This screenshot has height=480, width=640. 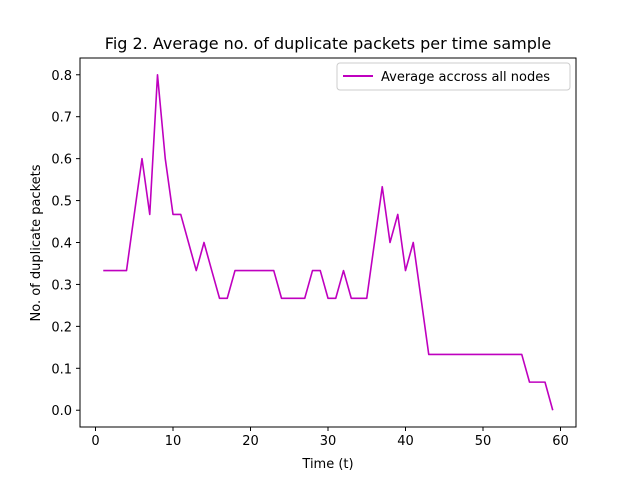 What do you see at coordinates (173, 441) in the screenshot?
I see `x-tick-label: 10` at bounding box center [173, 441].